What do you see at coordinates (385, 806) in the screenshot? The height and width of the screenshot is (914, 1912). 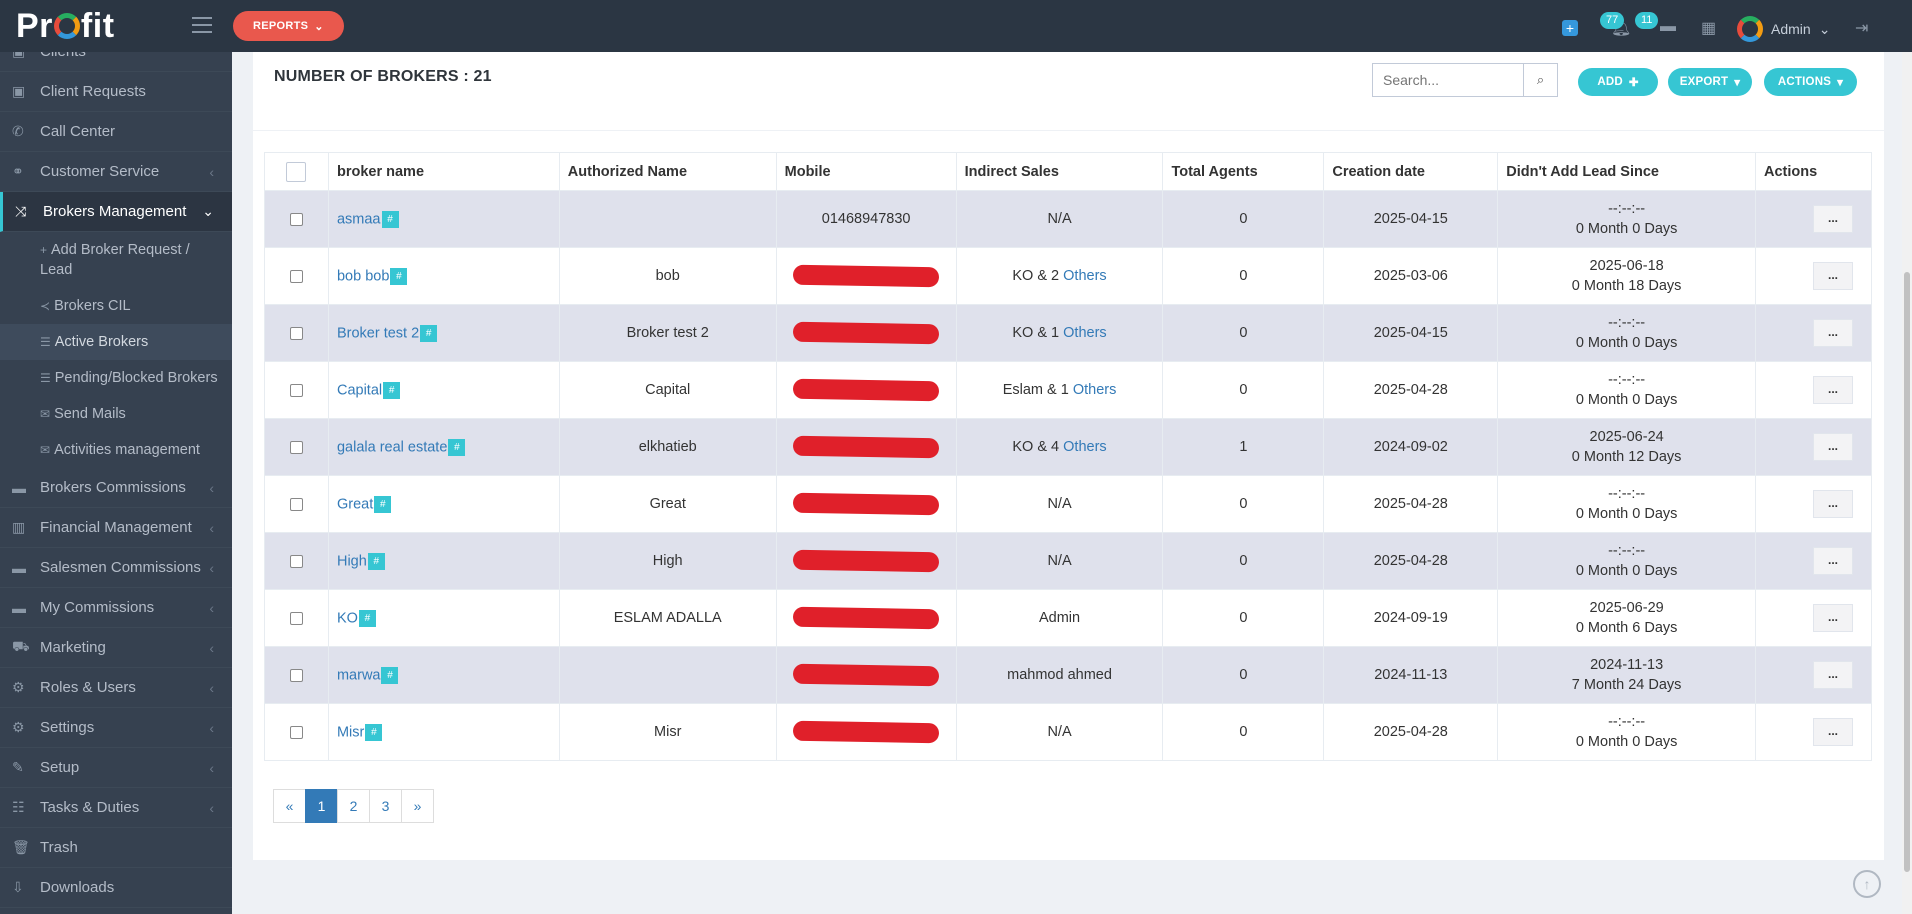 I see `page-3: 3` at bounding box center [385, 806].